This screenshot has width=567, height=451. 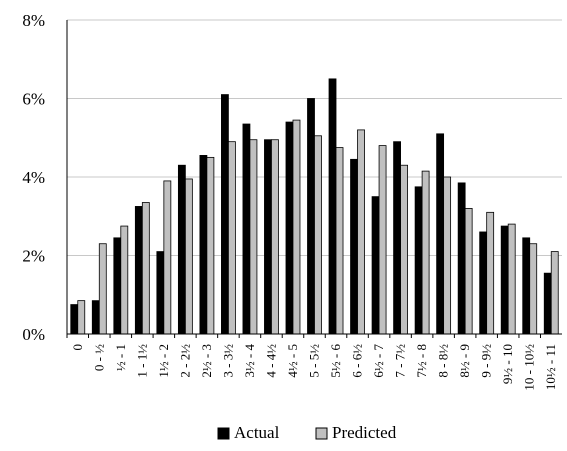 I want to click on x-tick-label: 9½ - 10, so click(x=507, y=364).